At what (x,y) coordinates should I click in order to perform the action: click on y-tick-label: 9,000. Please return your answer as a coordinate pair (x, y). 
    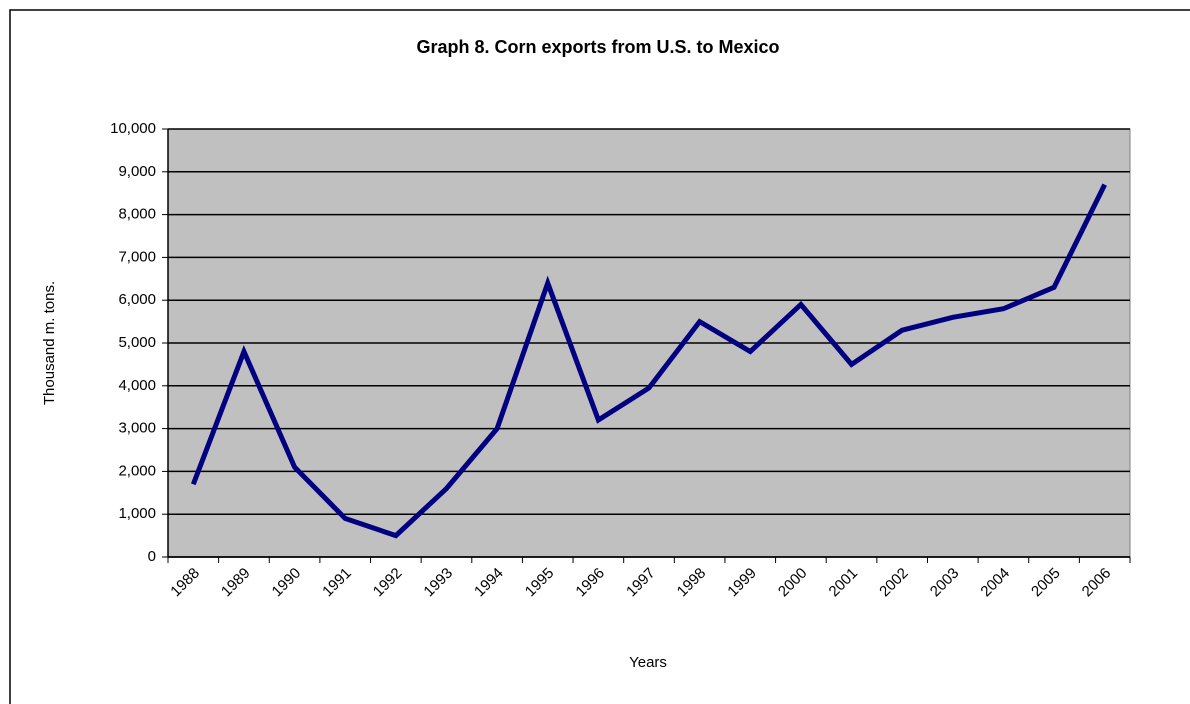
    Looking at the image, I should click on (137, 171).